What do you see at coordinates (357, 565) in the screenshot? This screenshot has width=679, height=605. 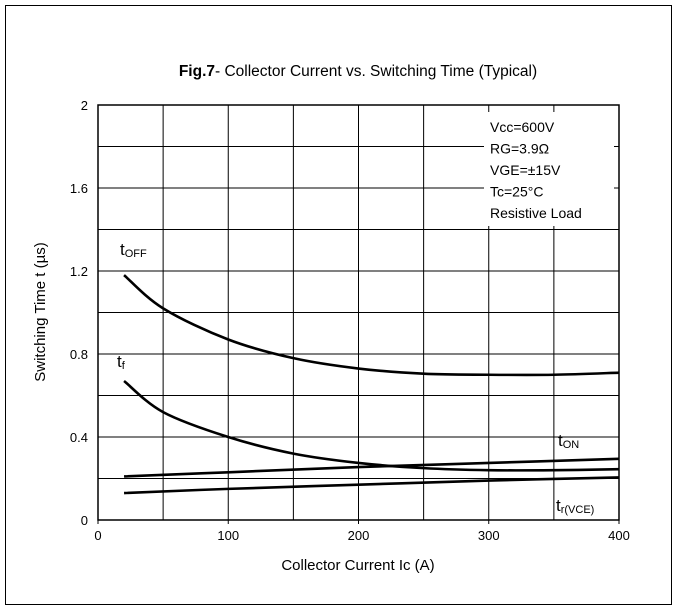 I see `x-axis-label: Collector Current Ic (A)` at bounding box center [357, 565].